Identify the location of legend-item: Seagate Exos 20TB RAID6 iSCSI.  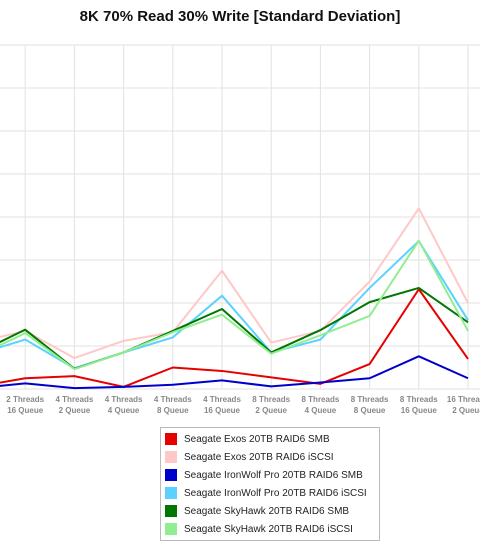
(270, 457).